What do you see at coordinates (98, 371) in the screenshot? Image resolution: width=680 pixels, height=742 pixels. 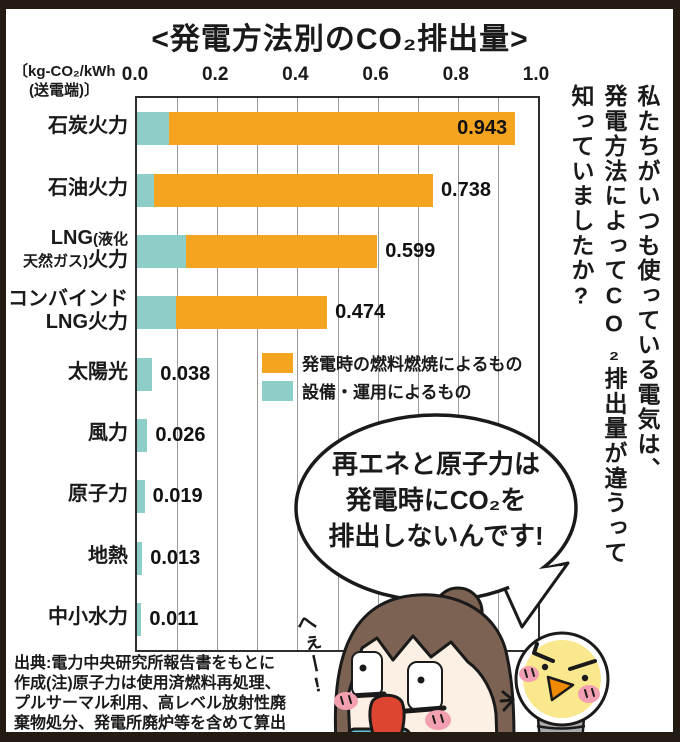 I see `category-label-line: 太陽光` at bounding box center [98, 371].